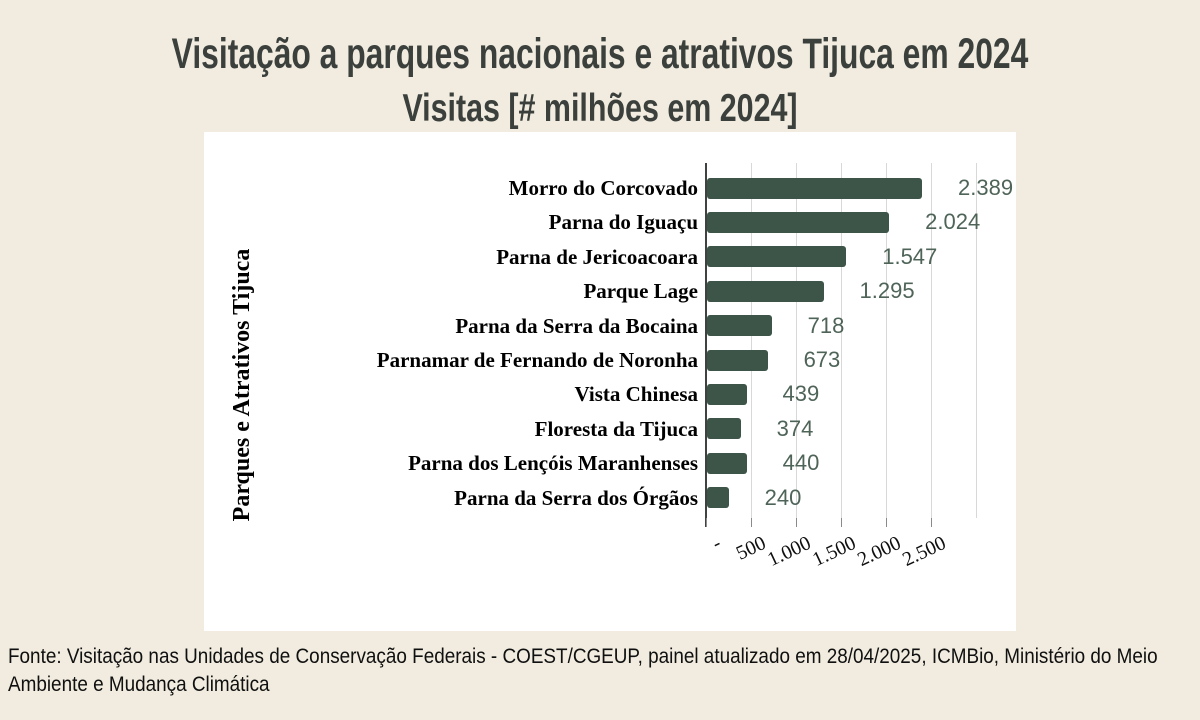  I want to click on category-label: Parna da Serra da Bocaina, so click(576, 325).